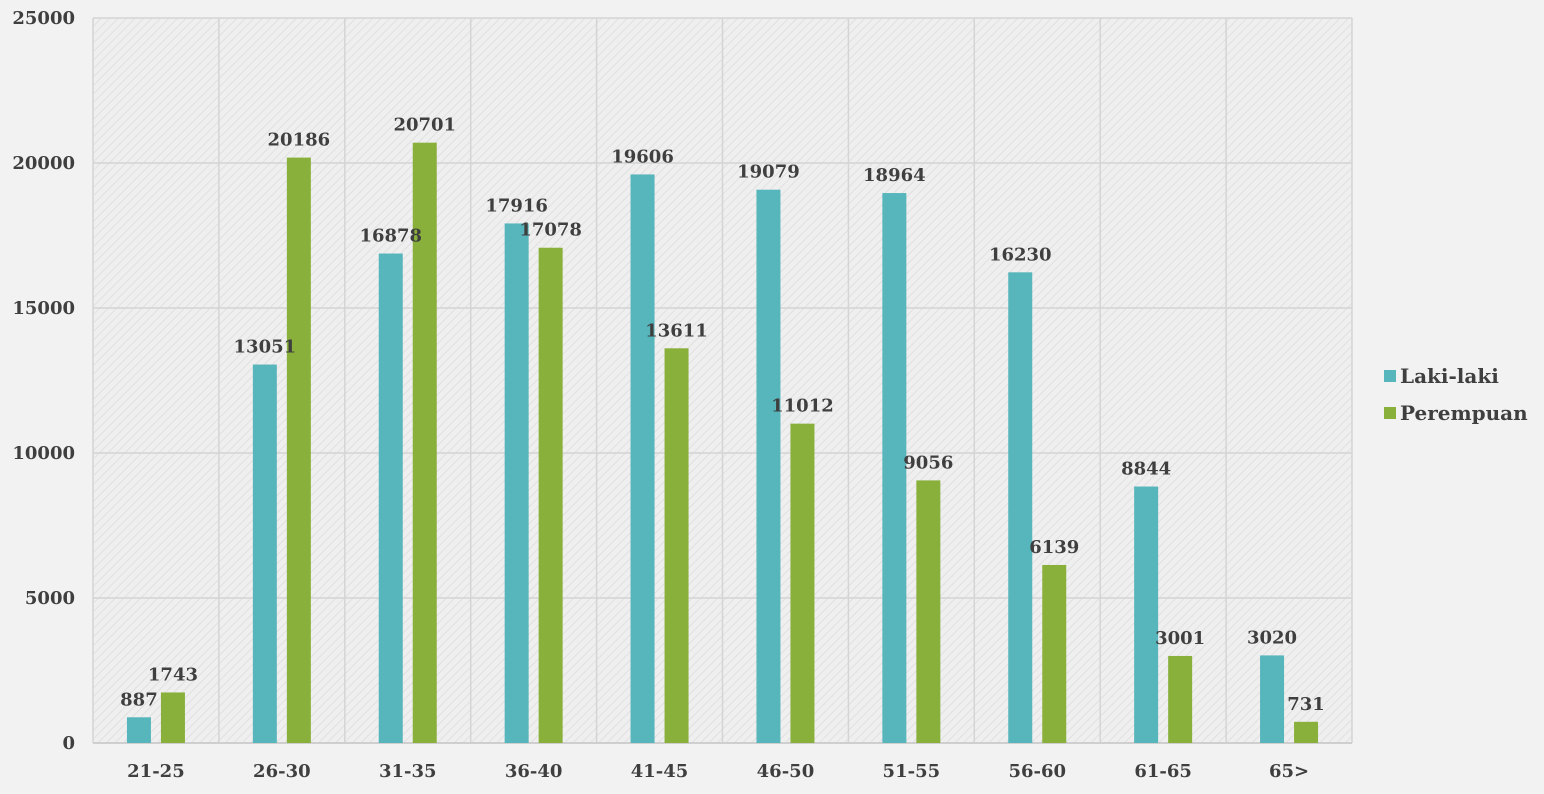  What do you see at coordinates (550, 230) in the screenshot?
I see `data-label: 17078` at bounding box center [550, 230].